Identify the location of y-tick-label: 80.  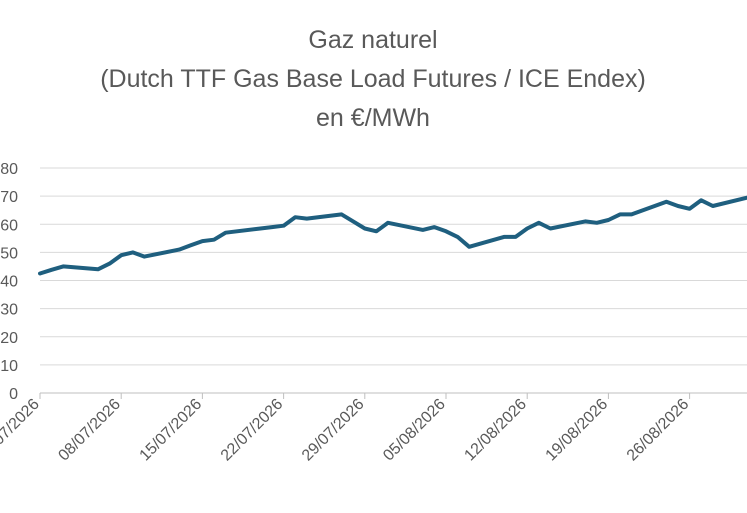
(9, 169).